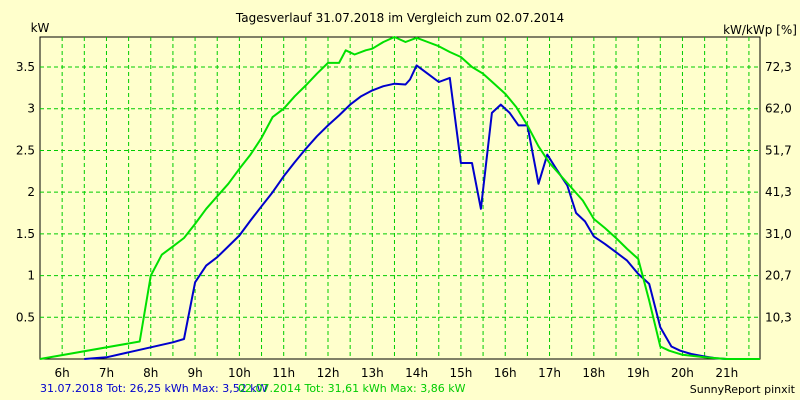 The image size is (800, 400). Describe the element at coordinates (25, 150) in the screenshot. I see `y-tick-label-left: 2.5` at that location.